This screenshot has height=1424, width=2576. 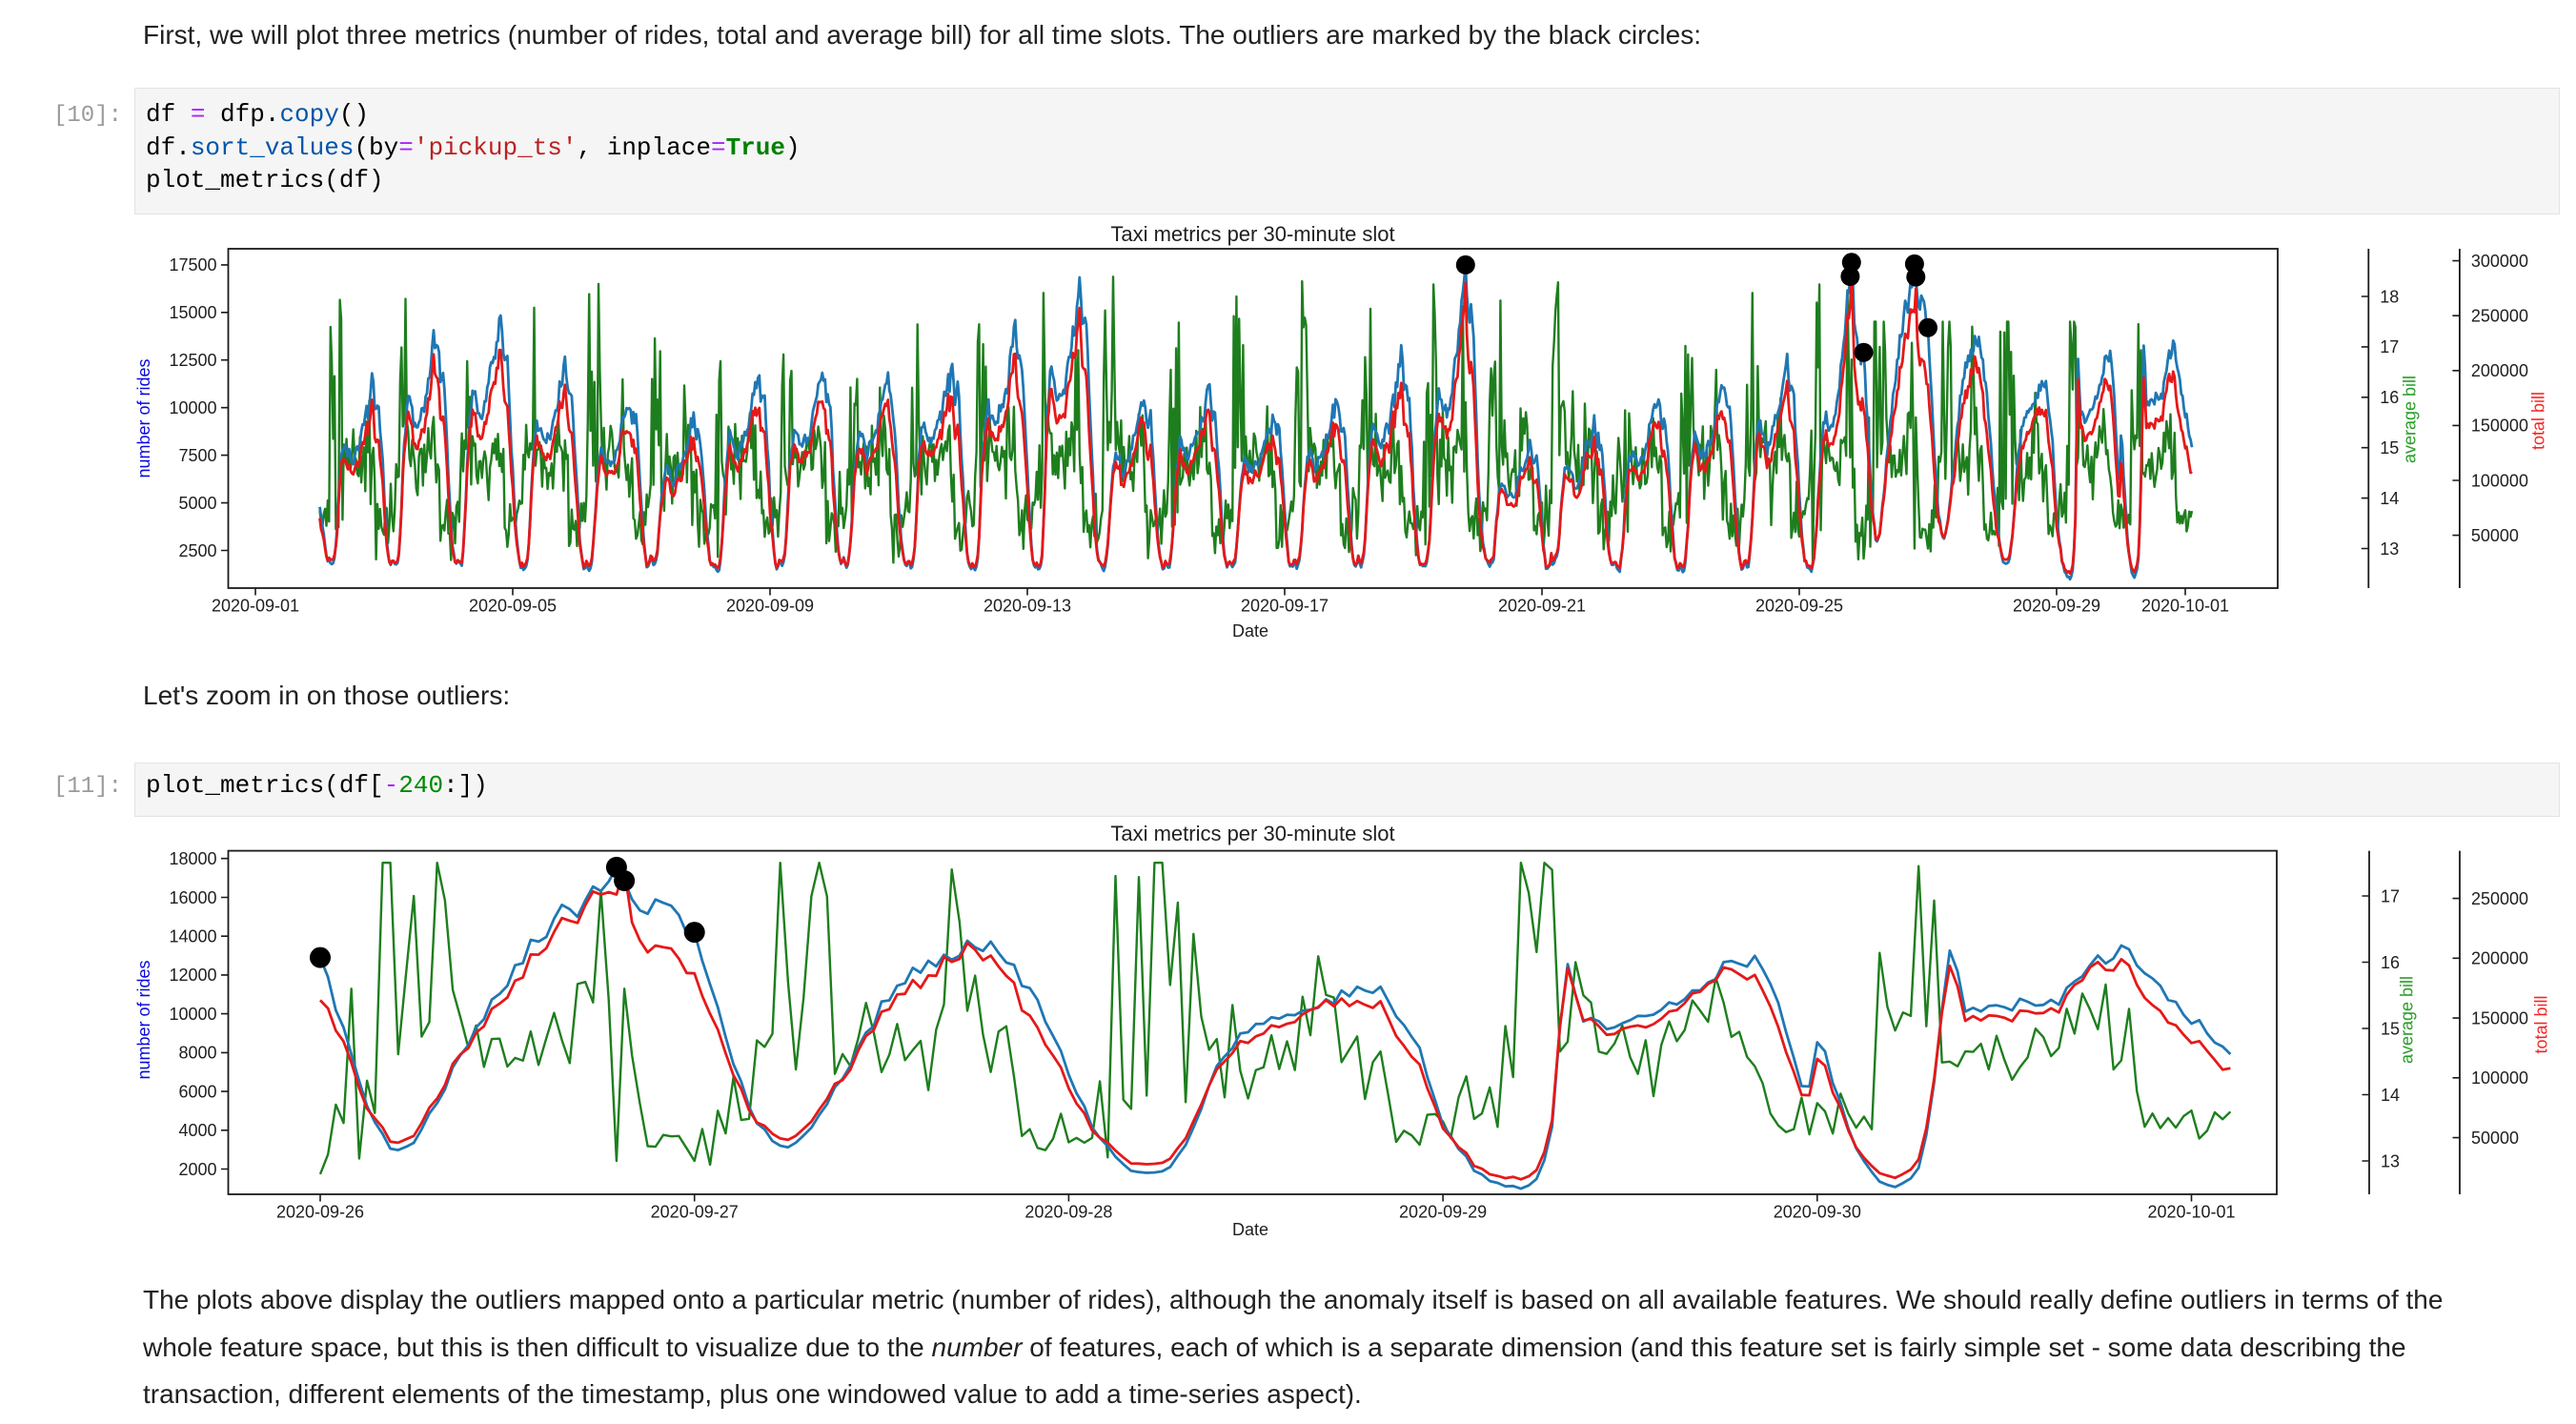 What do you see at coordinates (192, 976) in the screenshot?
I see `svg-text: 12000` at bounding box center [192, 976].